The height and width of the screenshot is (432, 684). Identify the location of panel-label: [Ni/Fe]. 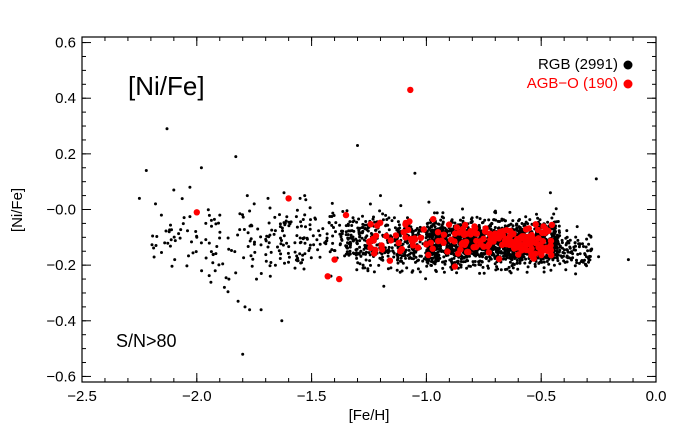
(166, 86).